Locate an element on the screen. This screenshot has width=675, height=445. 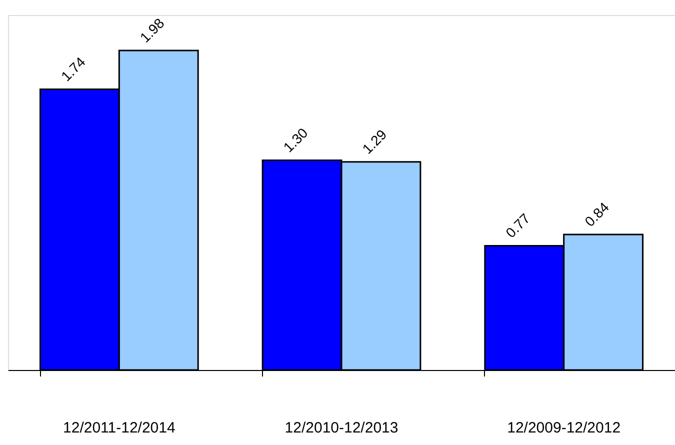
x-tick-label: 12/2011-12/2014 is located at coordinates (119, 428).